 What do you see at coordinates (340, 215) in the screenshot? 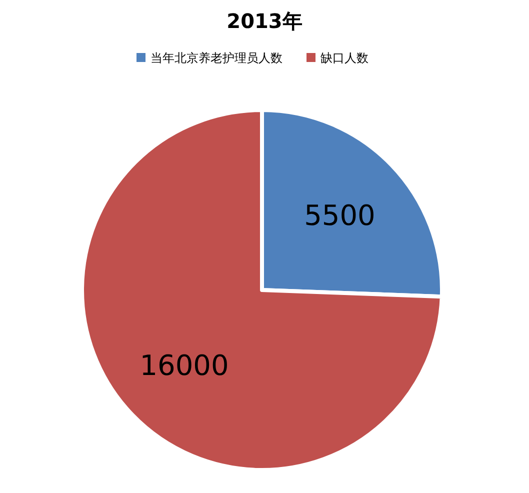
I see `data-label: 5500` at bounding box center [340, 215].